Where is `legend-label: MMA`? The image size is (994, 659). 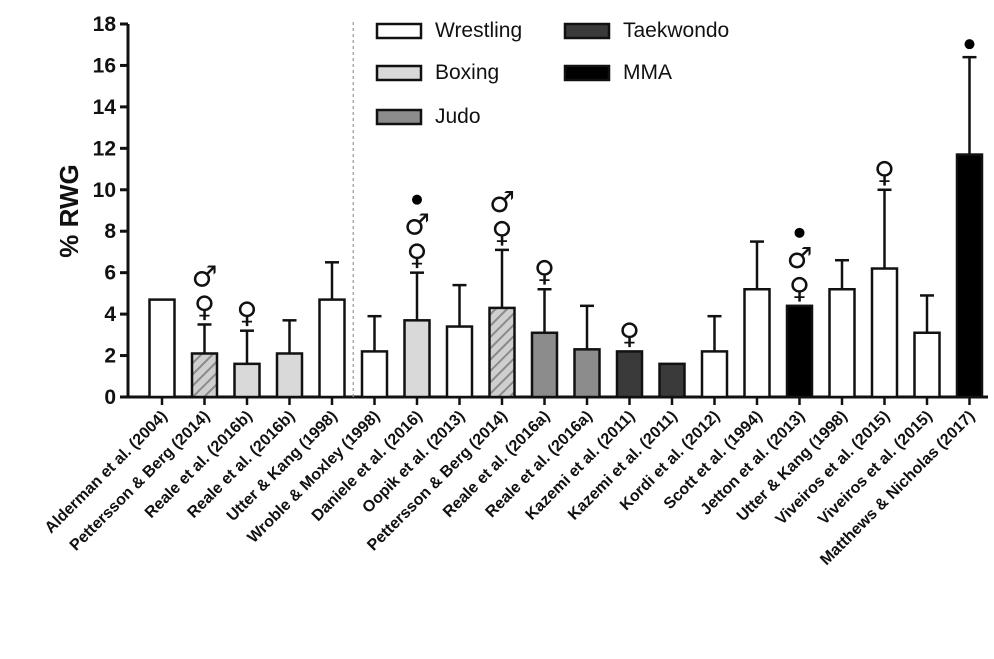 legend-label: MMA is located at coordinates (647, 72).